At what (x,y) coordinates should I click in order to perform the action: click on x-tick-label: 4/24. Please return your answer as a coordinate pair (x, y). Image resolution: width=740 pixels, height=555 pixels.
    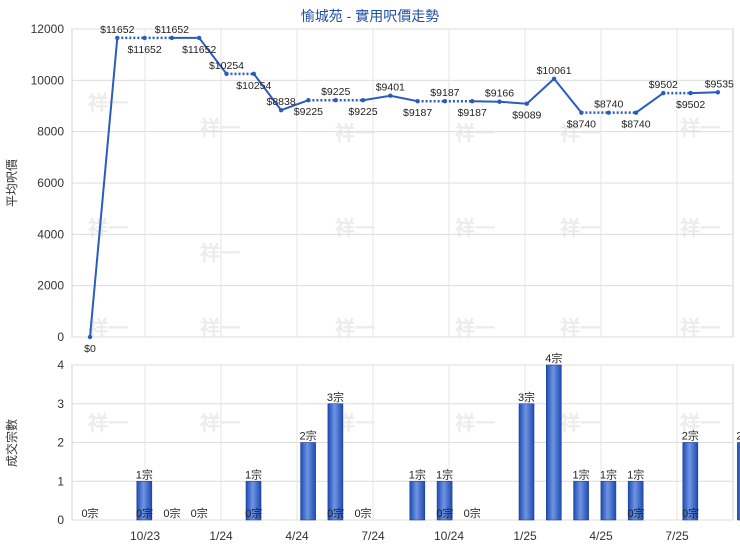
    Looking at the image, I should click on (297, 536).